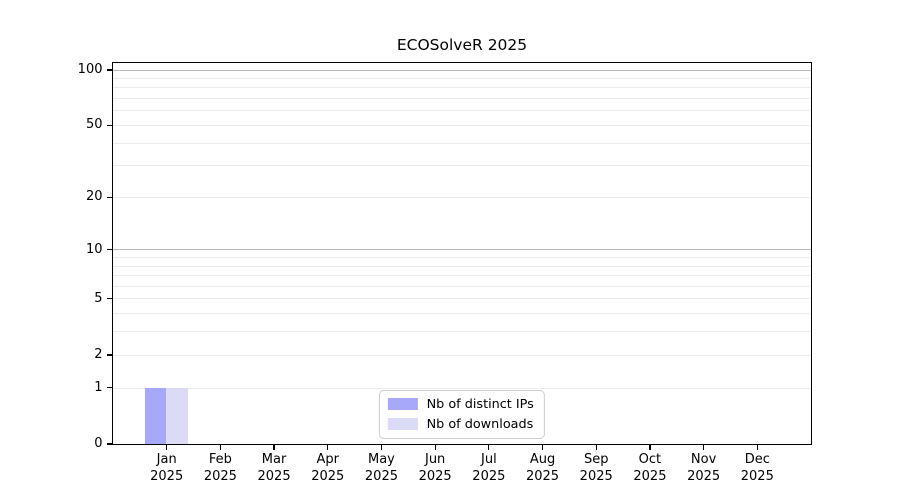  What do you see at coordinates (480, 404) in the screenshot?
I see `legend-label: Nb of distinct IPs` at bounding box center [480, 404].